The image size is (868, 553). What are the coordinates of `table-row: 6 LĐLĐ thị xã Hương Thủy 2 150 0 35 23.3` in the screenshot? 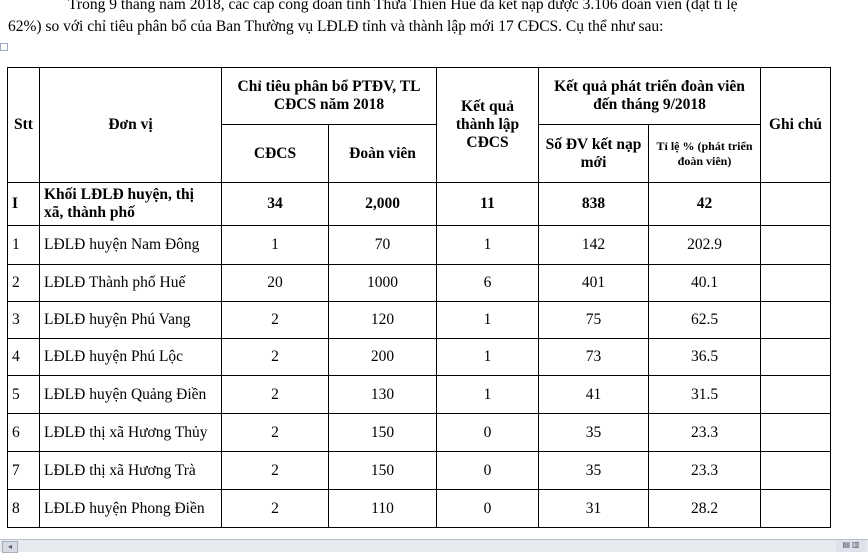 It's located at (419, 432).